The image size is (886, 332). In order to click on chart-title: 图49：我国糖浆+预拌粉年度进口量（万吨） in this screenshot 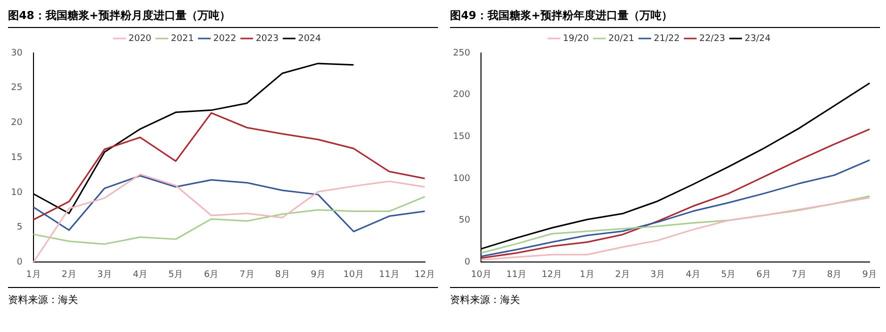, I will do `click(665, 18)`.